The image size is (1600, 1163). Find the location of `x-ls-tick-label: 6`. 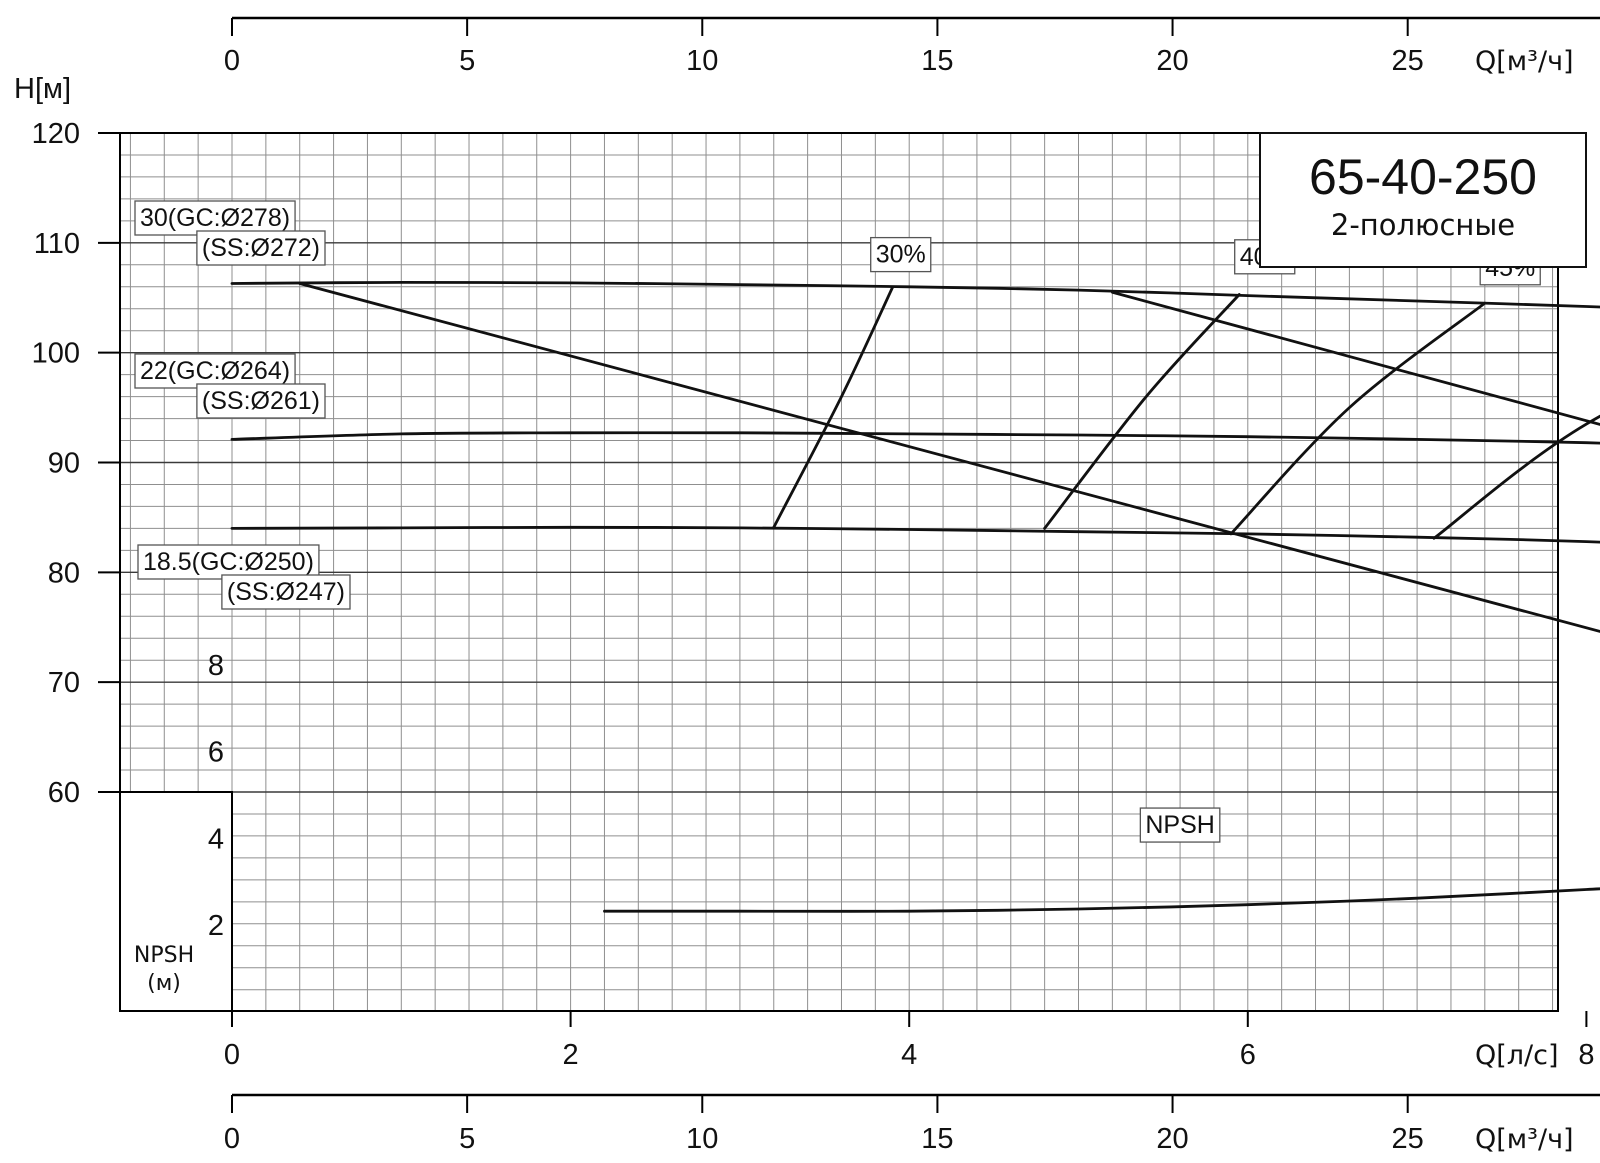

x-ls-tick-label: 6 is located at coordinates (1248, 1055).